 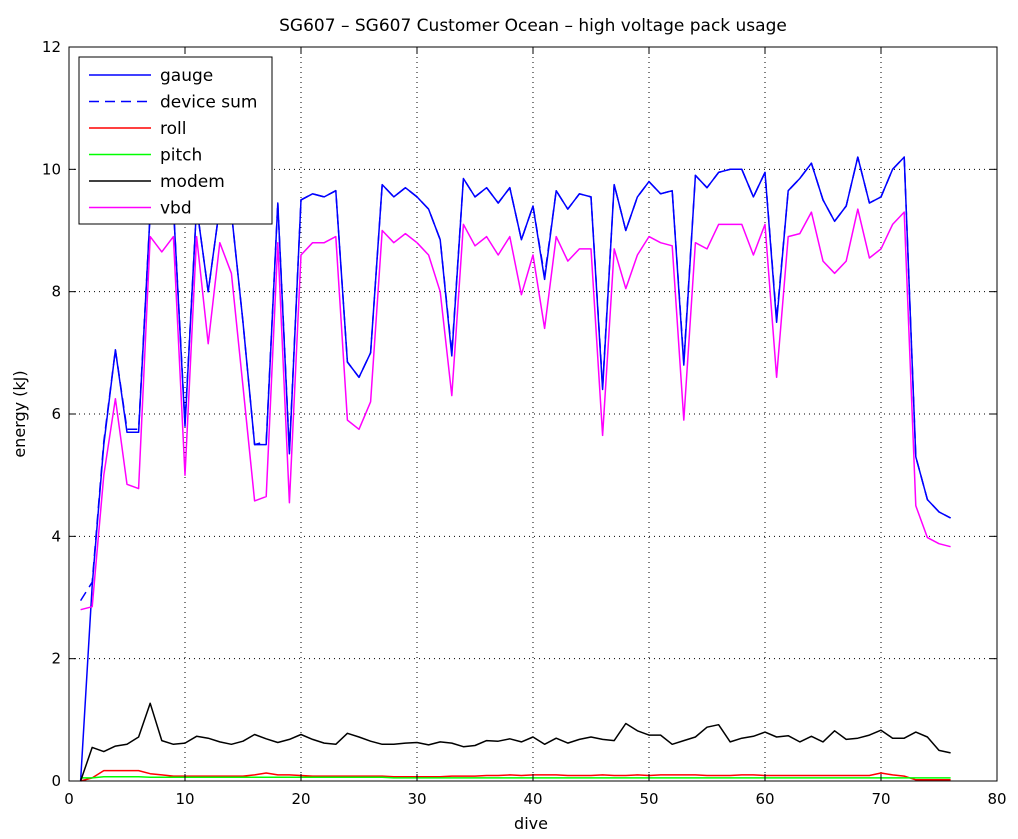 What do you see at coordinates (880, 799) in the screenshot?
I see `x-tick-label: 70` at bounding box center [880, 799].